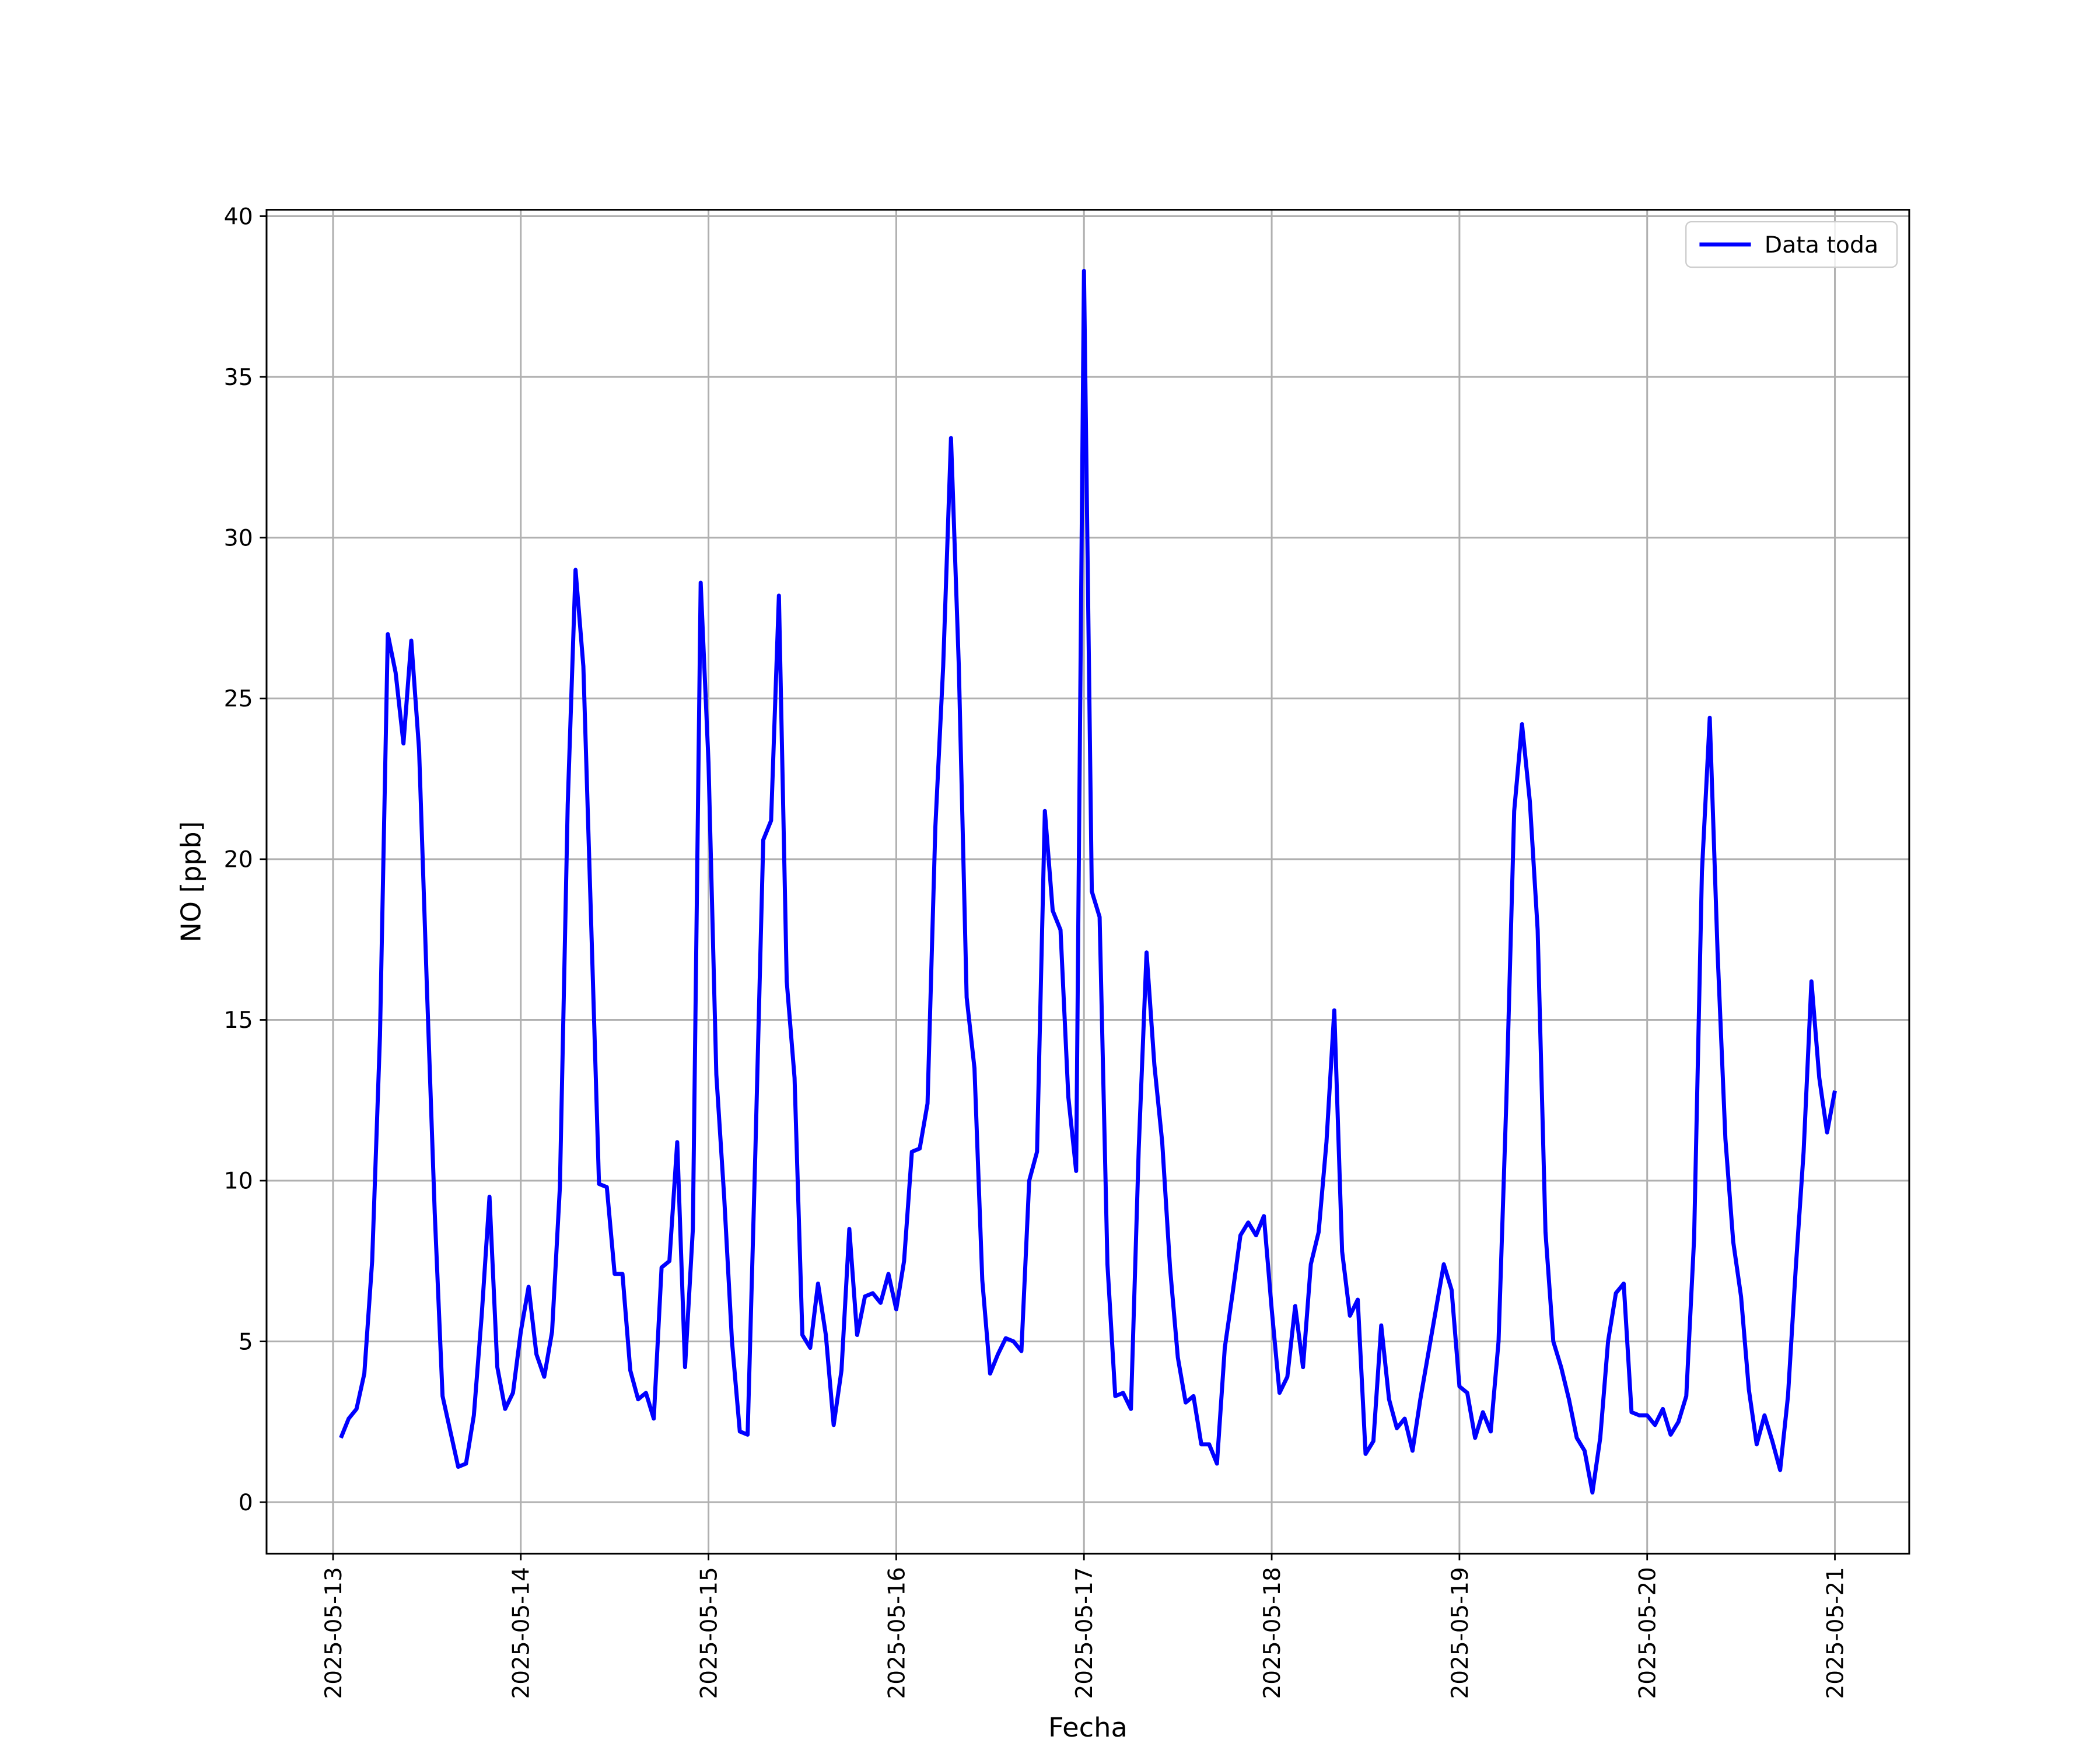  I want to click on legend-label: Data toda, so click(1821, 245).